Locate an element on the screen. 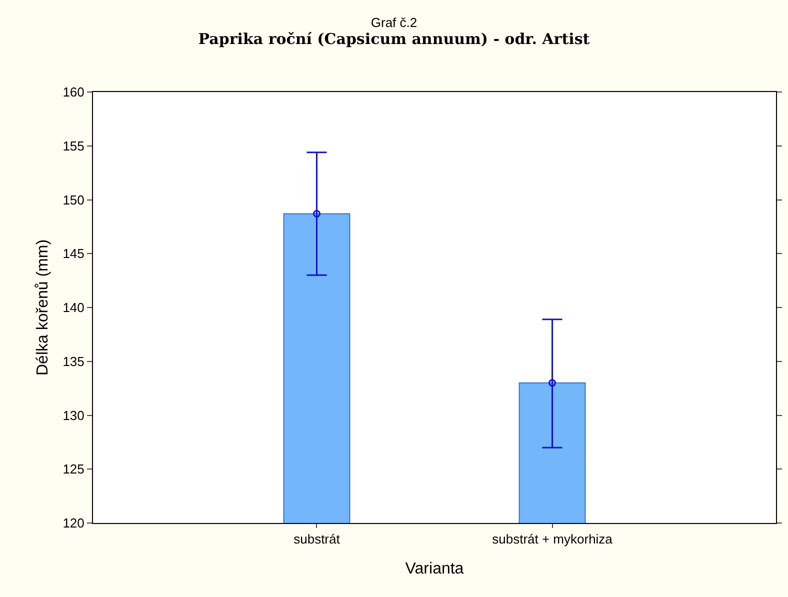  y-axis-title: Délka kořenů (mm) is located at coordinates (43, 307).